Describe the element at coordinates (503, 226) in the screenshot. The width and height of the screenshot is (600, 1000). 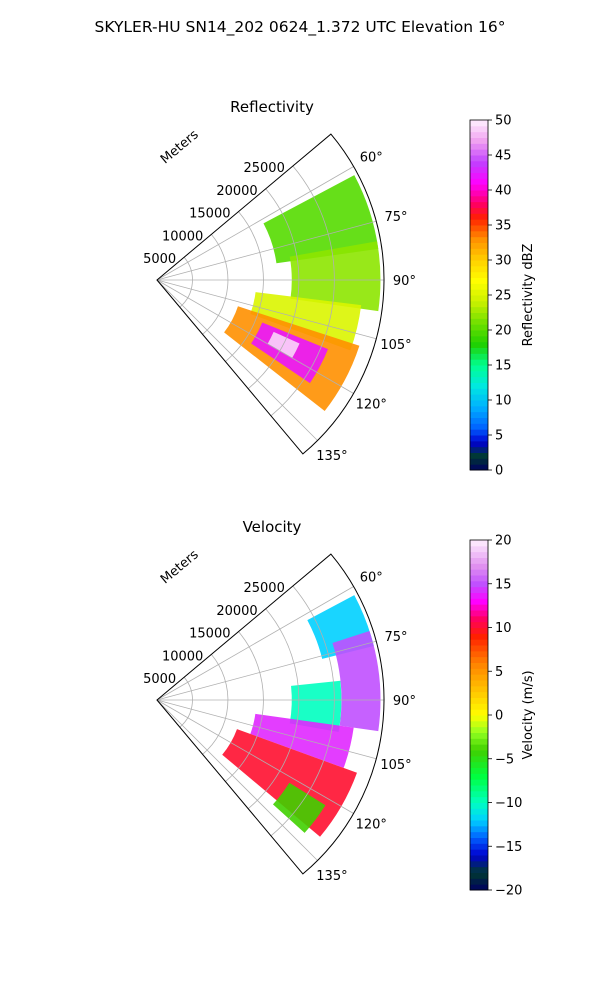
I see `colorbar-tick-label: 35` at that location.